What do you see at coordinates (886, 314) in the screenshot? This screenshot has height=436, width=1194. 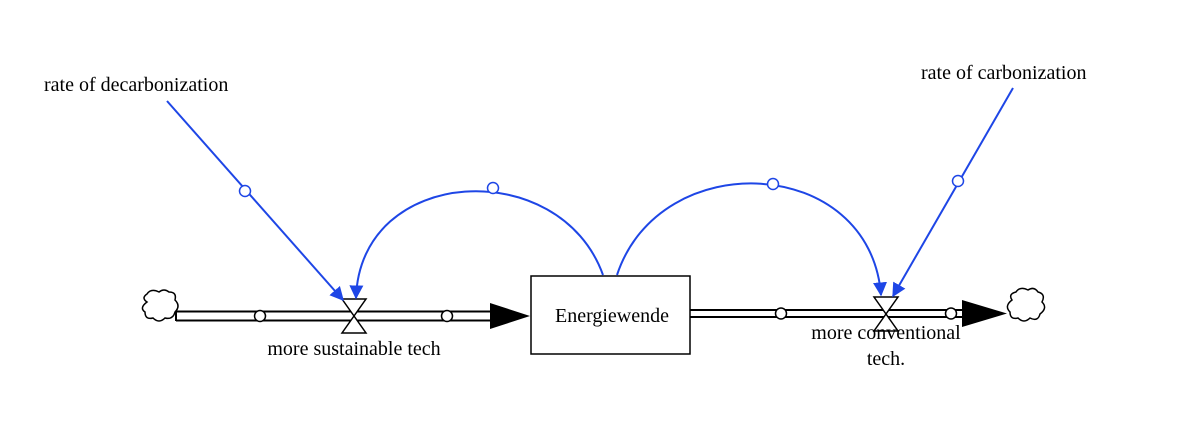 I see `outflow-valve-icon` at bounding box center [886, 314].